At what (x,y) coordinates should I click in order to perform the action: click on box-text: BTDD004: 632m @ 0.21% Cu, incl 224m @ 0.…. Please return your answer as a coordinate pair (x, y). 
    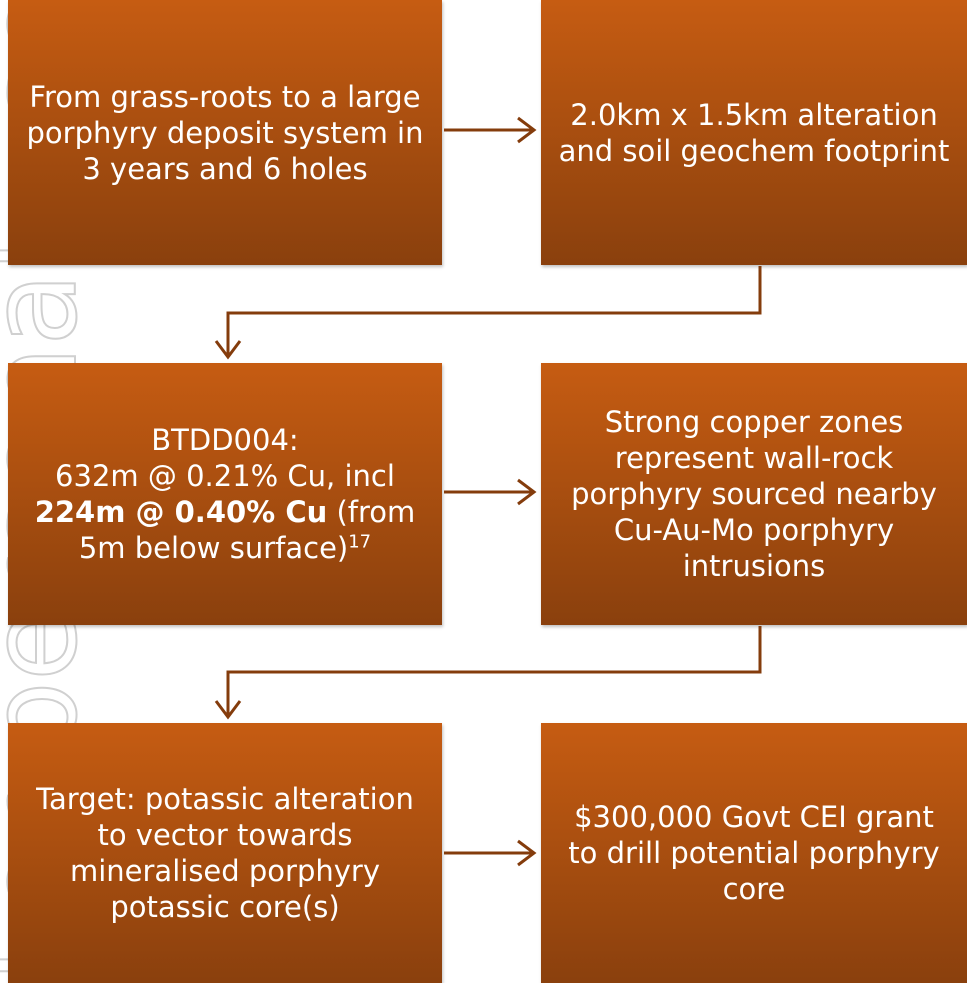
    Looking at the image, I should click on (225, 494).